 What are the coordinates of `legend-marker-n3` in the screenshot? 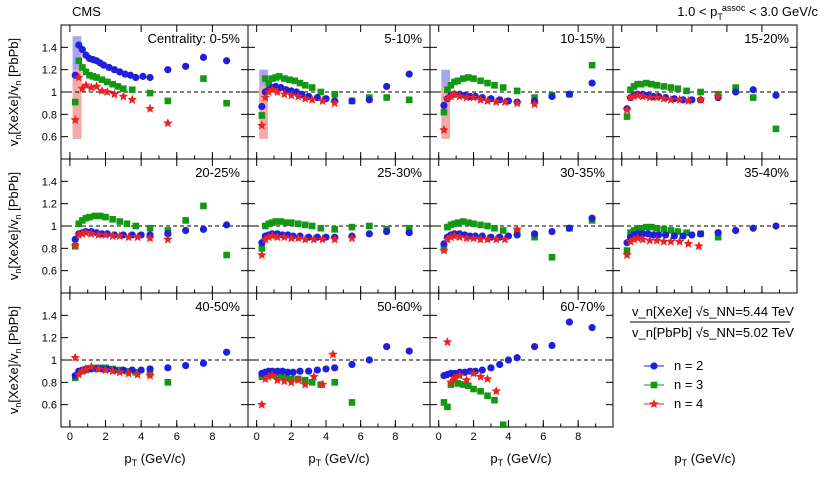 It's located at (654, 385).